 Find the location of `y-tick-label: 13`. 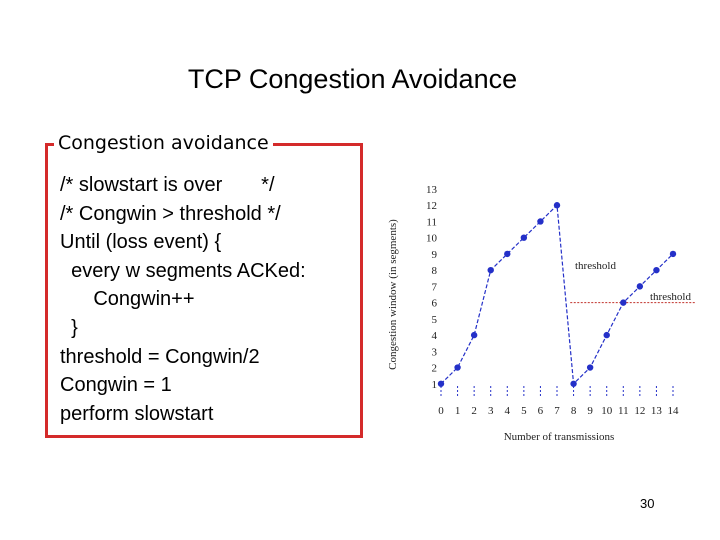

y-tick-label: 13 is located at coordinates (432, 190).